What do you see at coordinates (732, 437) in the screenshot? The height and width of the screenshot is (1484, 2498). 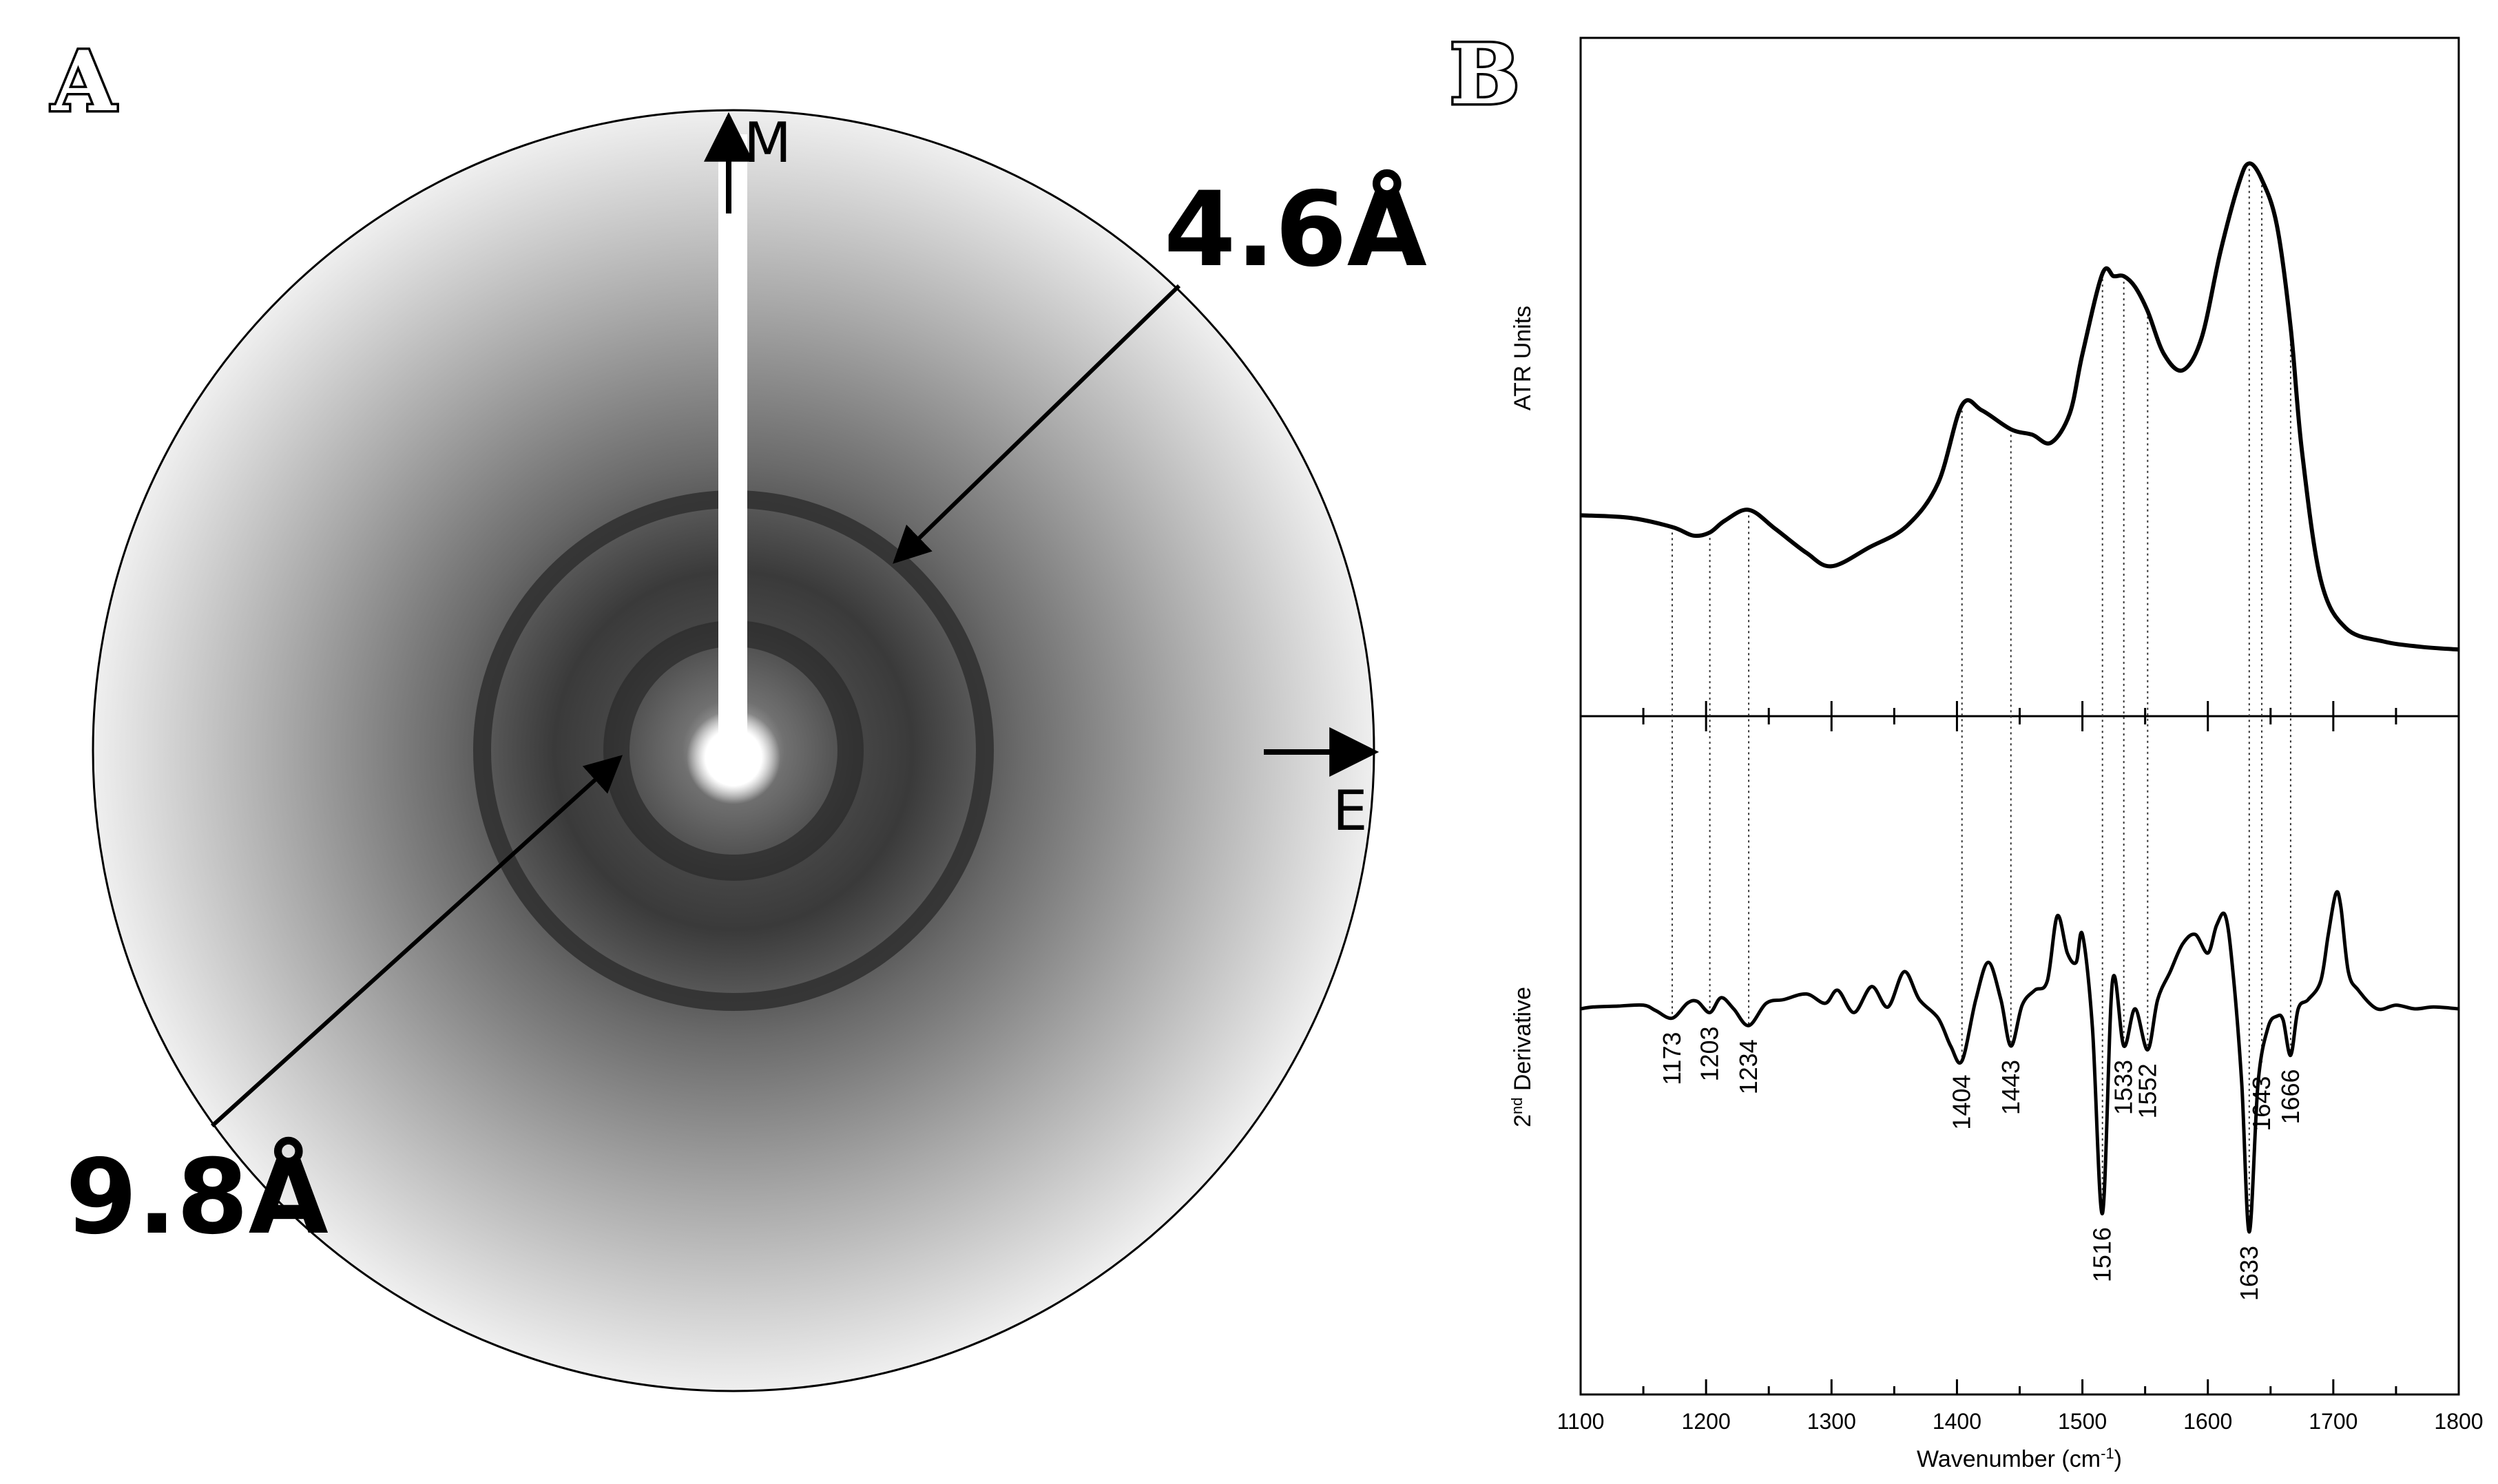 I see `beamstop` at bounding box center [732, 437].